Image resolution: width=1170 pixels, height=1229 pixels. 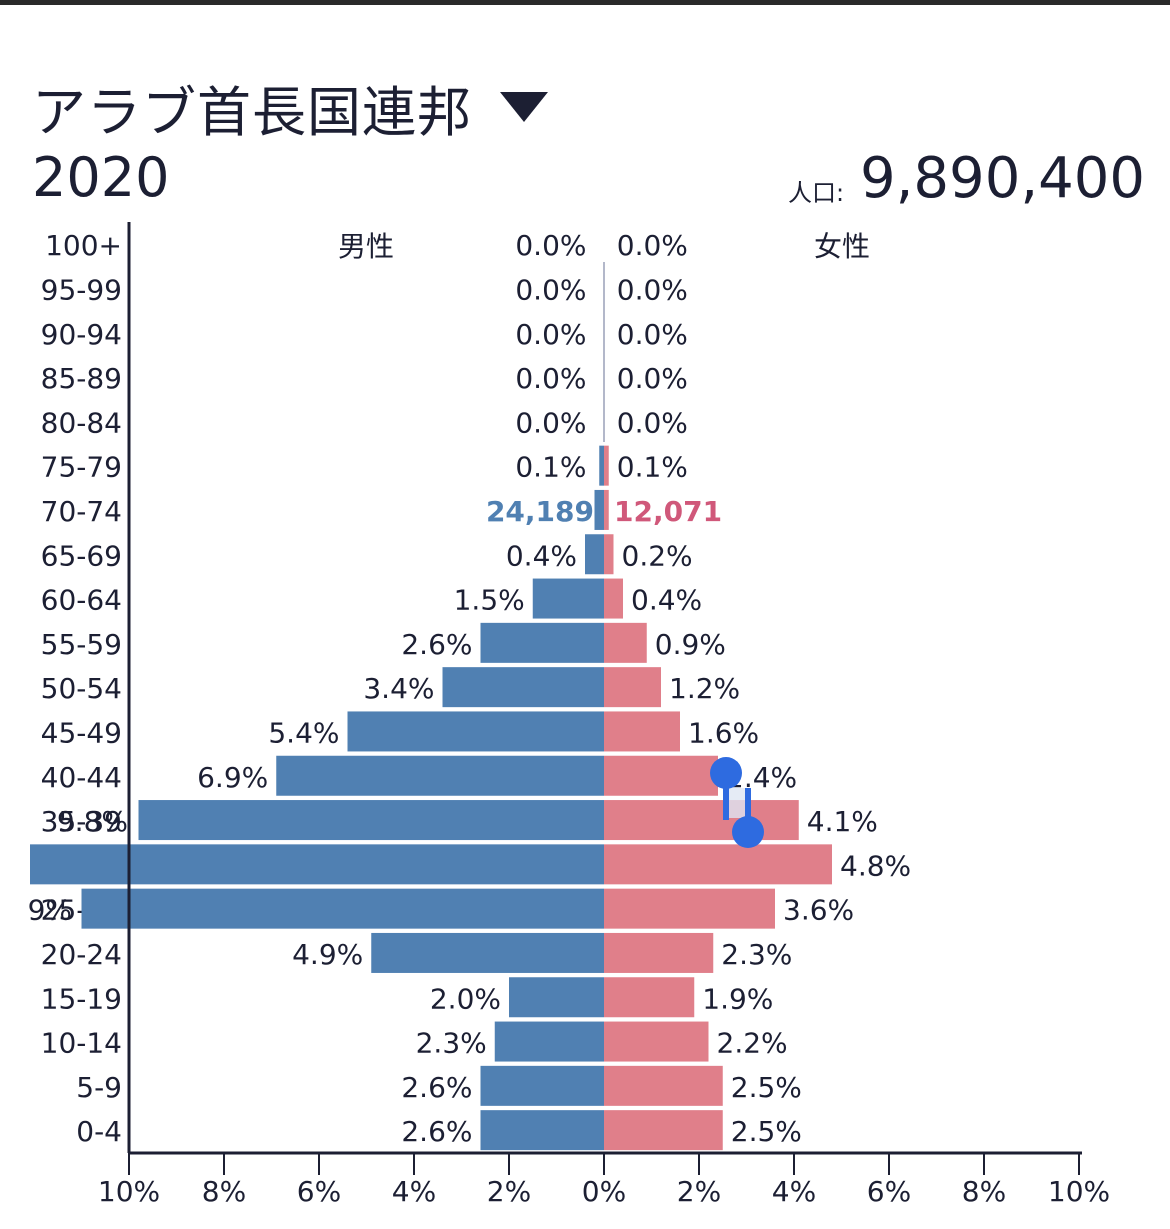 I want to click on female-value-label: 2.3%, so click(x=756, y=954).